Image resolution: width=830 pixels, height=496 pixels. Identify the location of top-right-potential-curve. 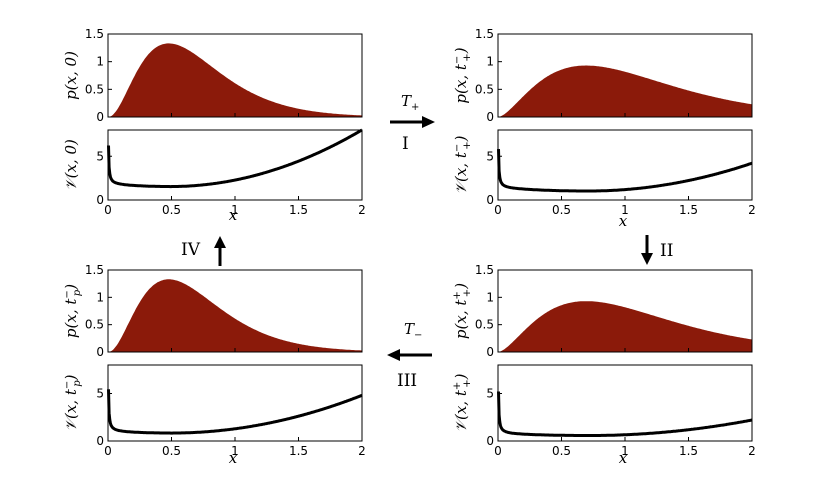
(625, 171).